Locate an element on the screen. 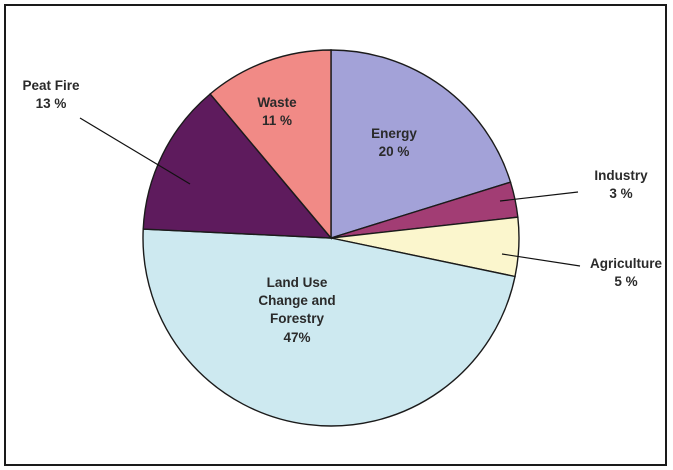 This screenshot has height=470, width=673. pie-slice-energy is located at coordinates (421, 144).